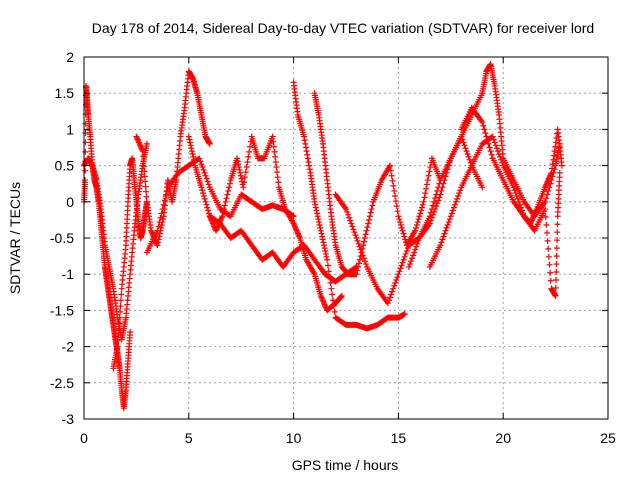 The height and width of the screenshot is (480, 640). Describe the element at coordinates (68, 347) in the screenshot. I see `y-tick-label: -2` at that location.